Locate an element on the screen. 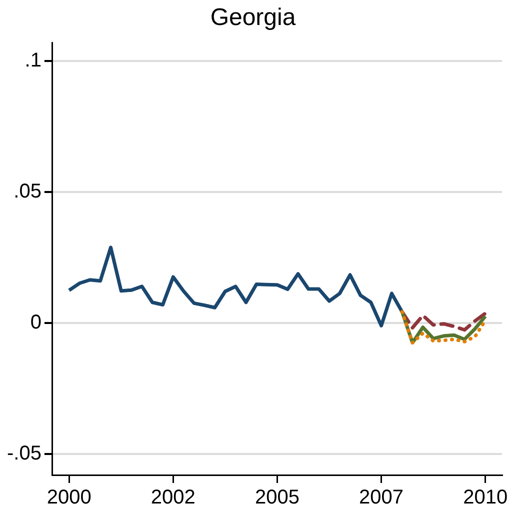 The image size is (520, 513). x-tick-label: 2002 is located at coordinates (173, 497).